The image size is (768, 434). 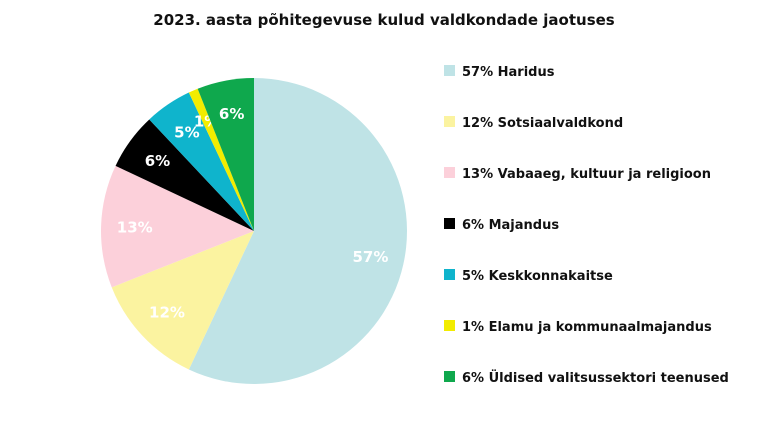 What do you see at coordinates (449, 223) in the screenshot?
I see `legend-swatch-majandus` at bounding box center [449, 223].